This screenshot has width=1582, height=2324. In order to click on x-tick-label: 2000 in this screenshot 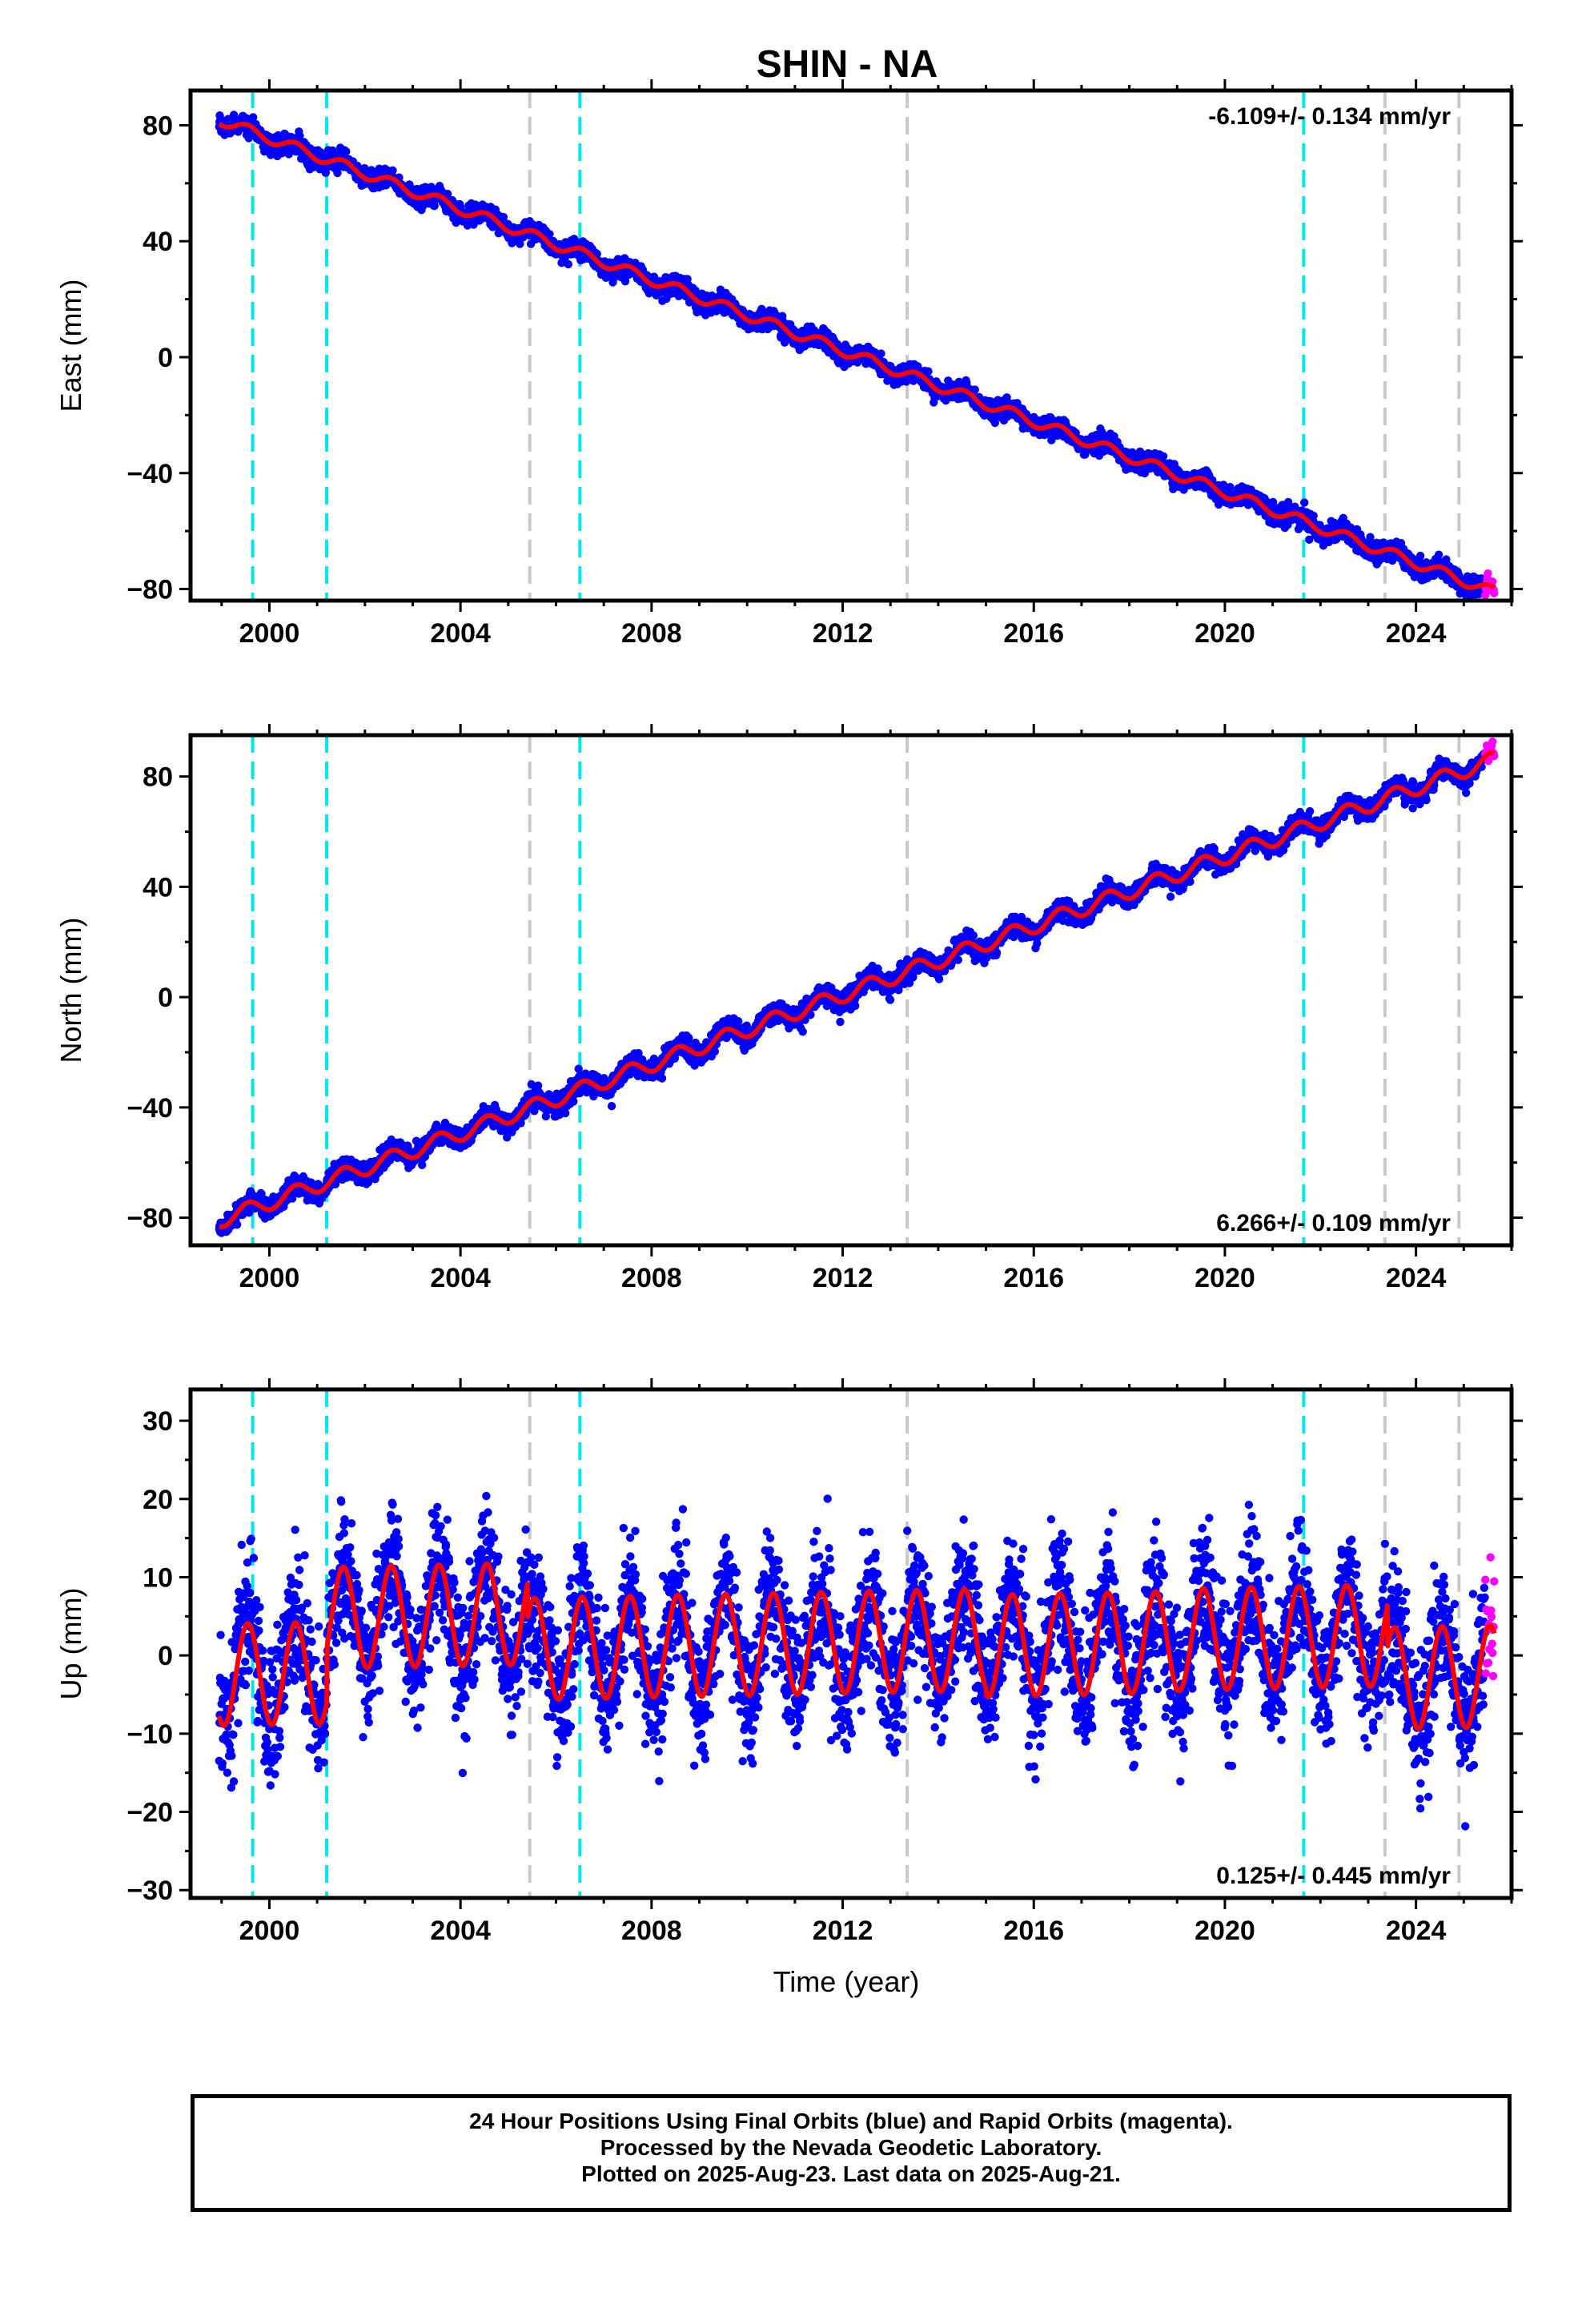, I will do `click(269, 633)`.